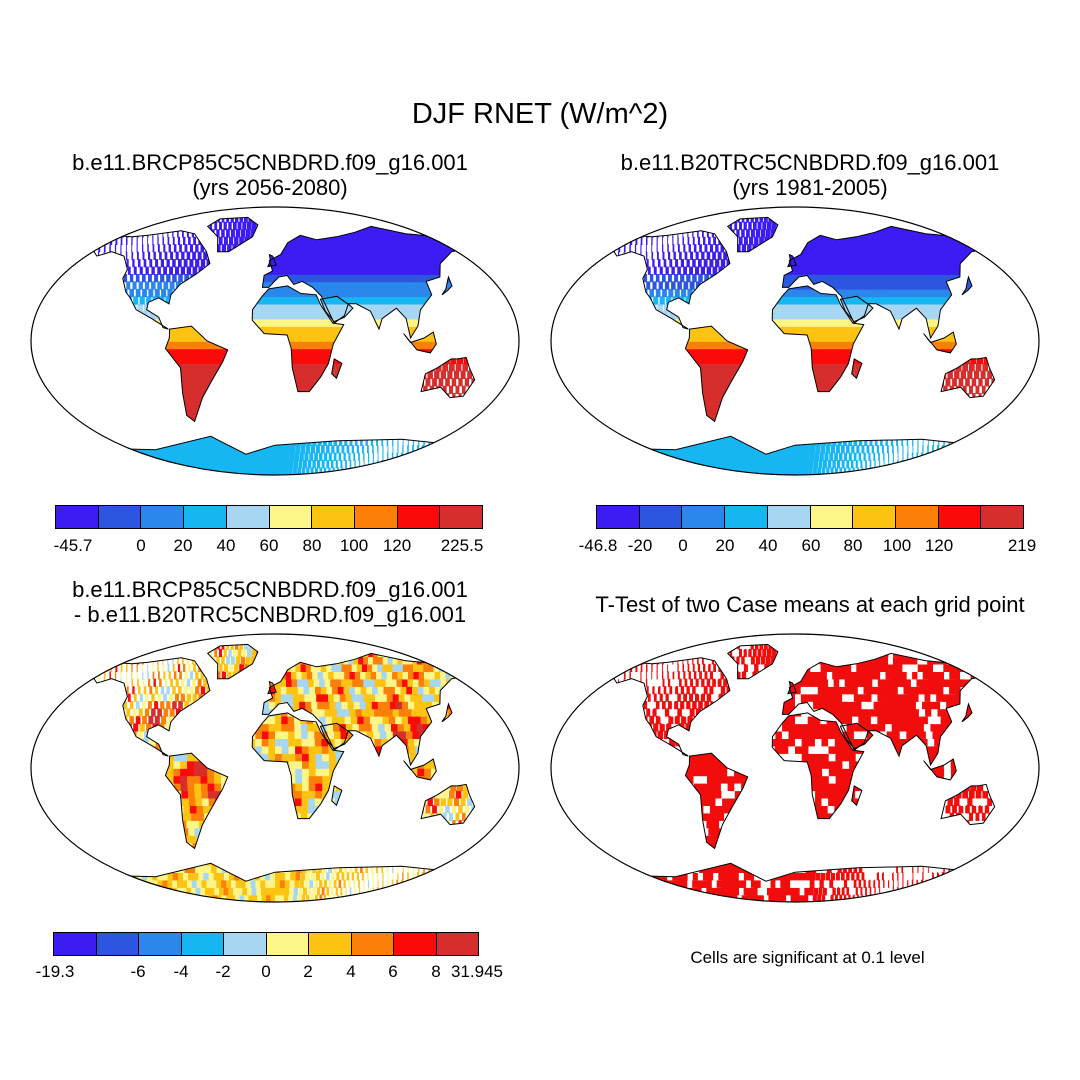 The height and width of the screenshot is (1080, 1080). Describe the element at coordinates (55, 971) in the screenshot. I see `colorbar-difference-tick: -19.3` at that location.